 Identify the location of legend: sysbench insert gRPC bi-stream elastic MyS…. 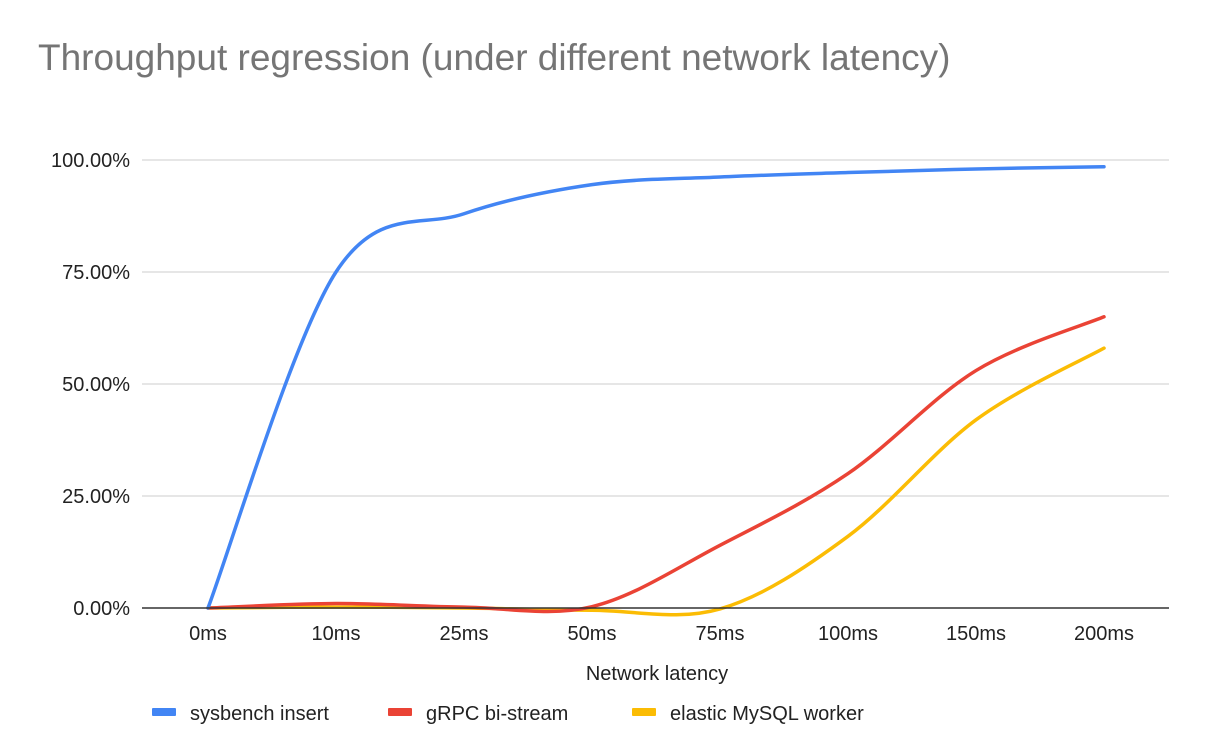
(508, 714).